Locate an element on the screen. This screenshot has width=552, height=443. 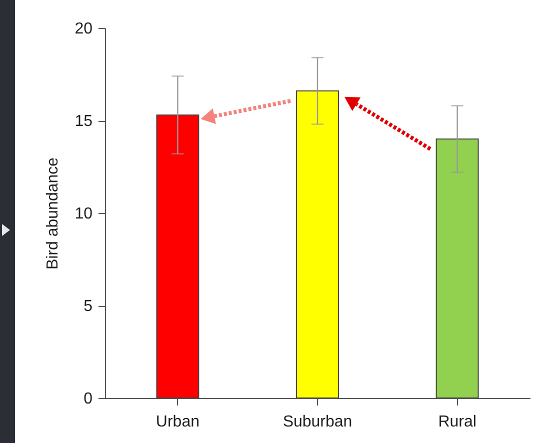
y-tick-label: 0 is located at coordinates (88, 399).